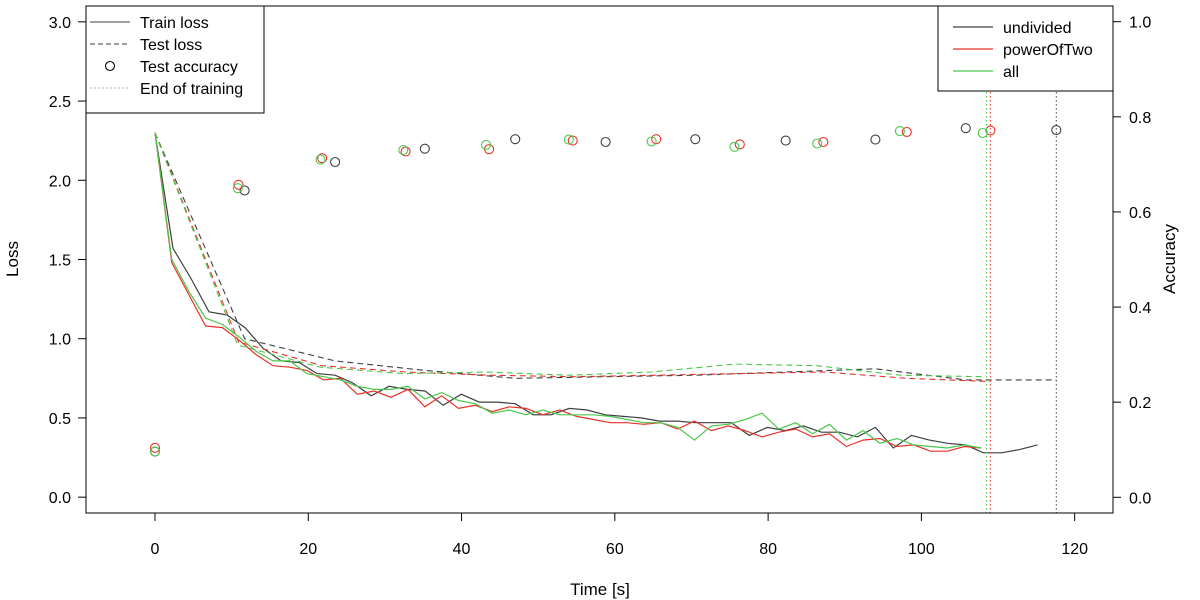 This screenshot has height=600, width=1200. Describe the element at coordinates (191, 89) in the screenshot. I see `legend-style-label: End of training` at that location.